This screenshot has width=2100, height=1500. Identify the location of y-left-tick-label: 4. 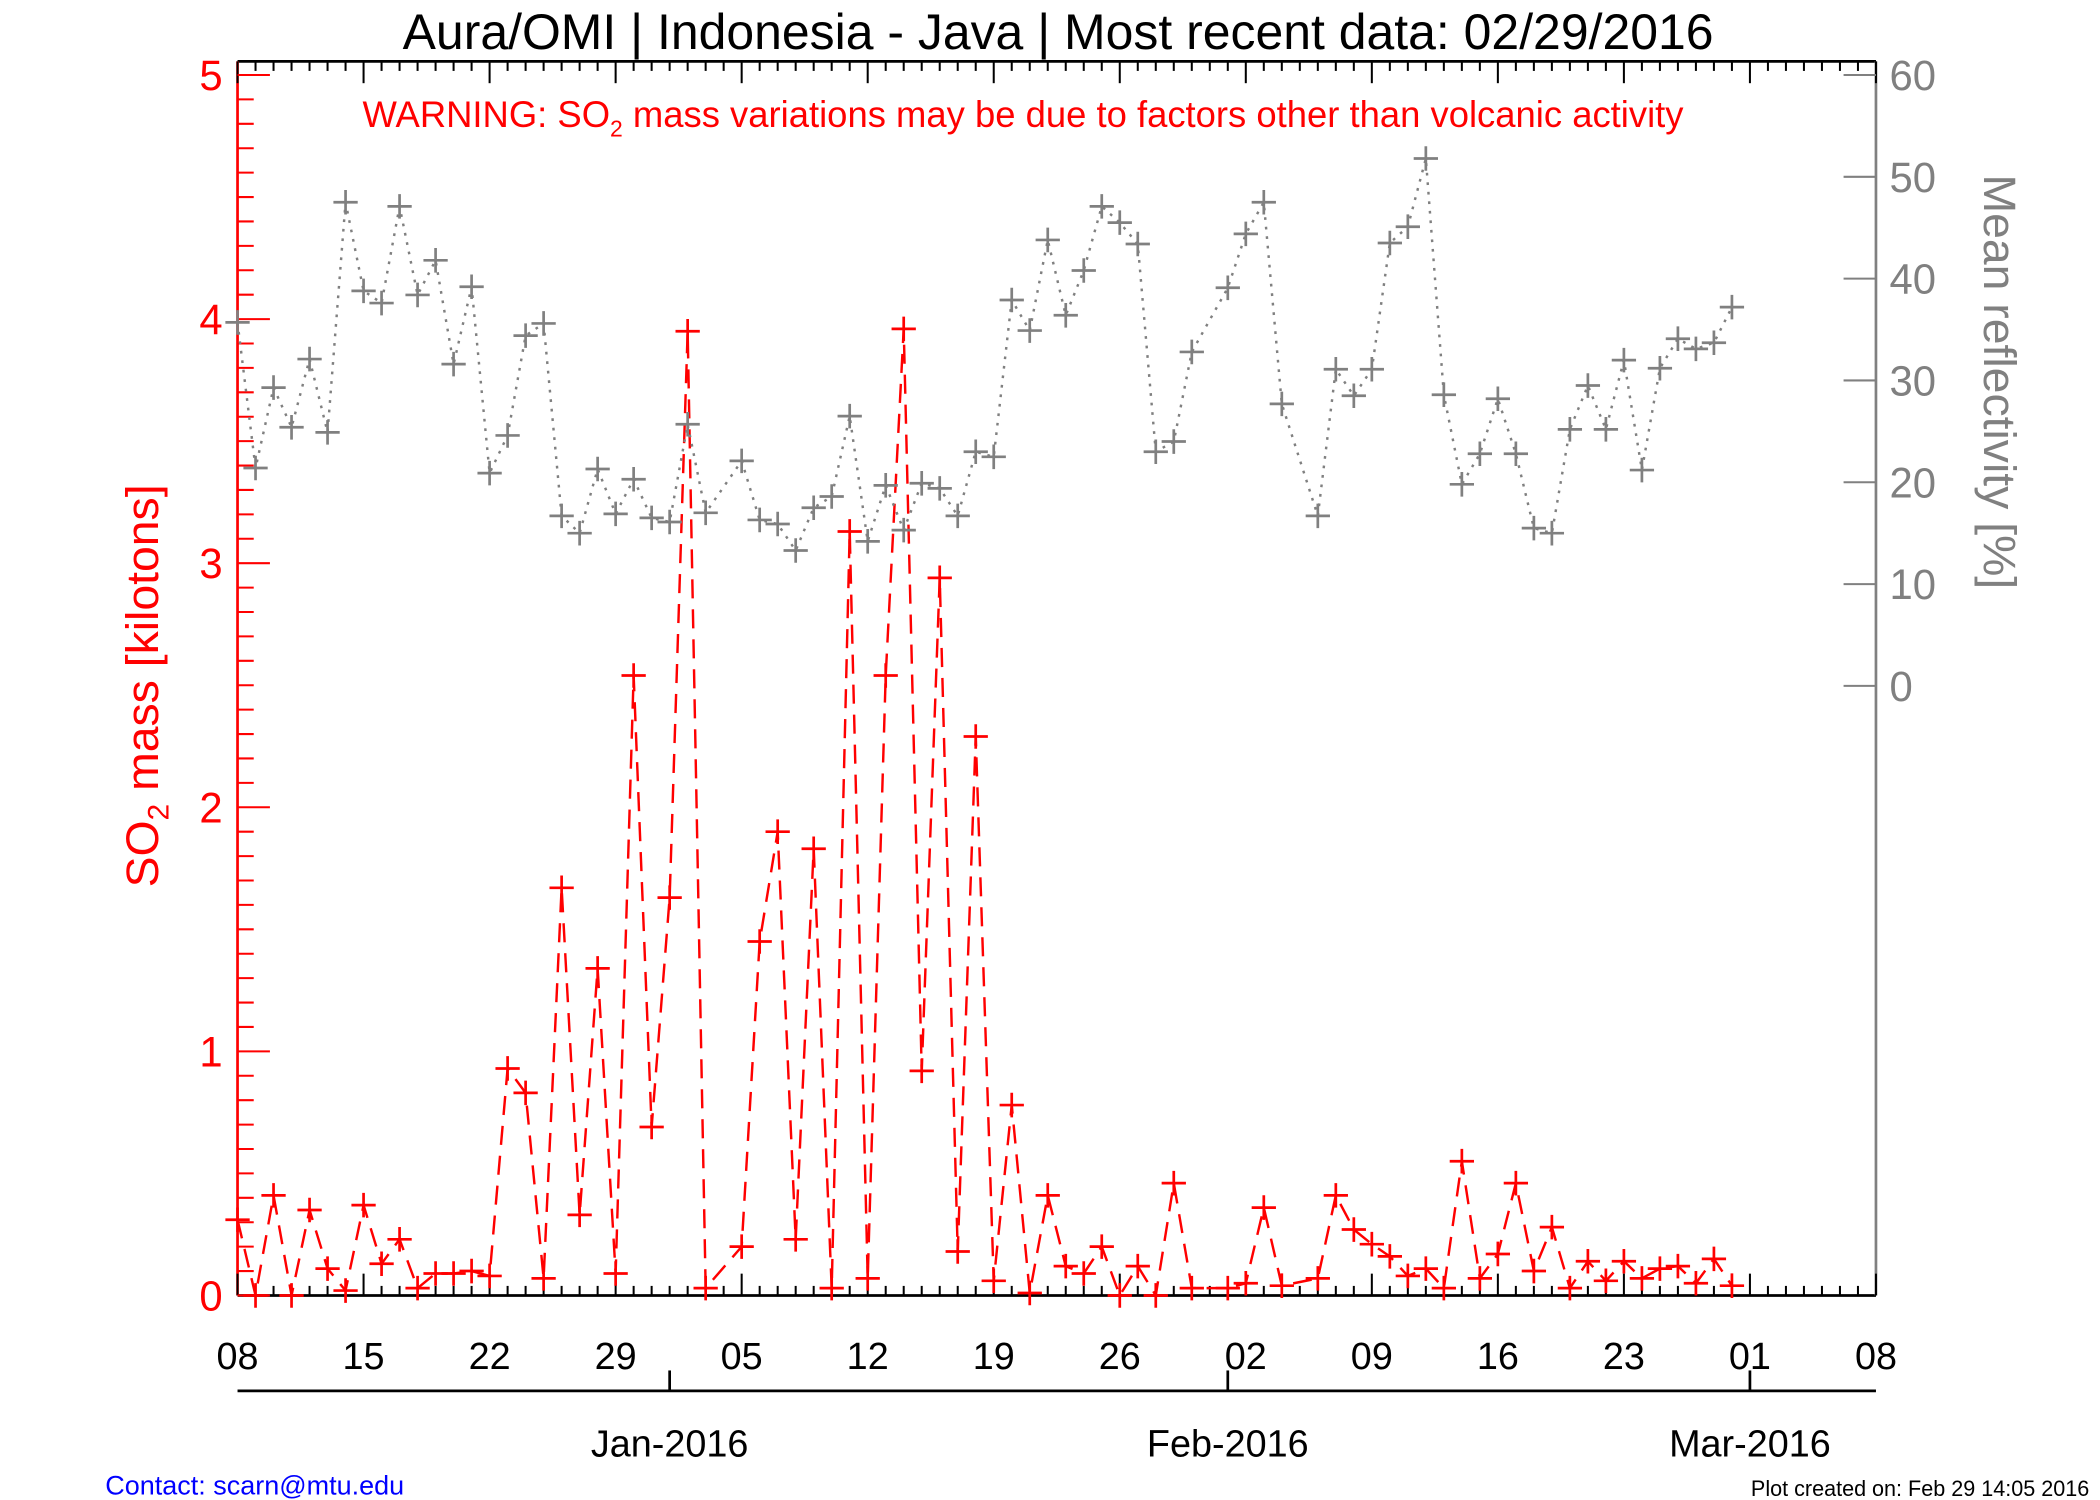
(210, 319).